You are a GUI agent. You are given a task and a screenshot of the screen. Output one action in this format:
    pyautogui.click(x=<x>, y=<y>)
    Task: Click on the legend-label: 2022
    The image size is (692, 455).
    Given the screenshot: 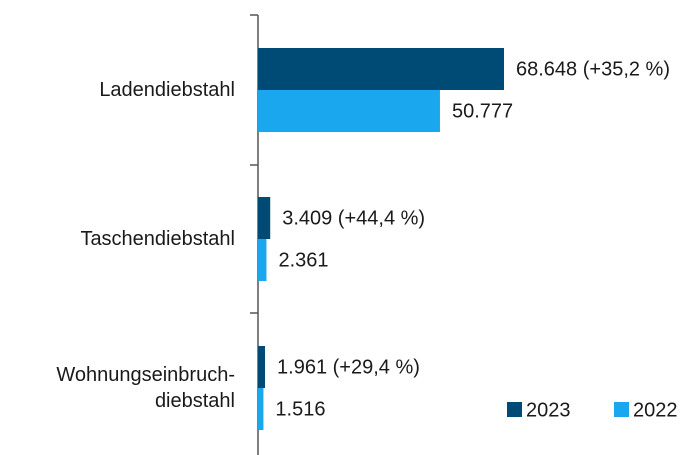 What is the action you would take?
    pyautogui.click(x=655, y=410)
    